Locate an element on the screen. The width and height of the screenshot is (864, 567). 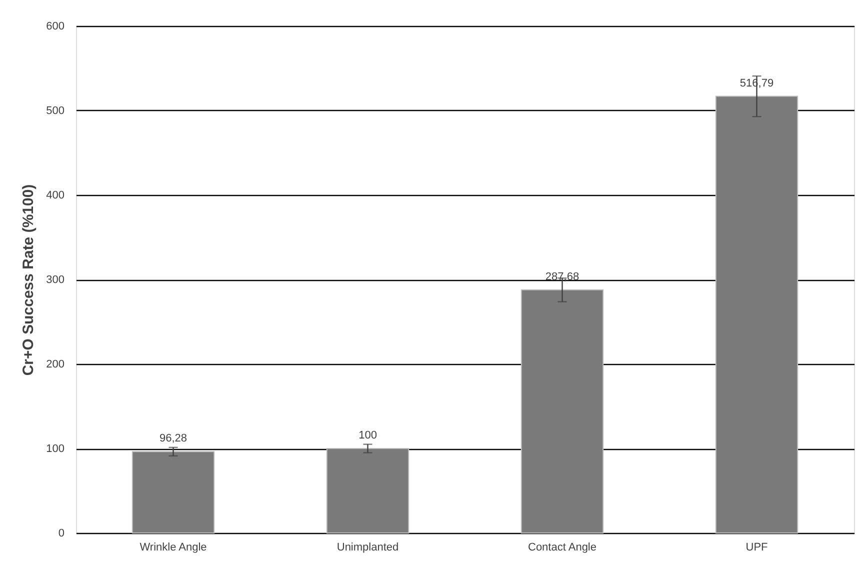
x-tick-label: Contact Angle is located at coordinates (562, 548).